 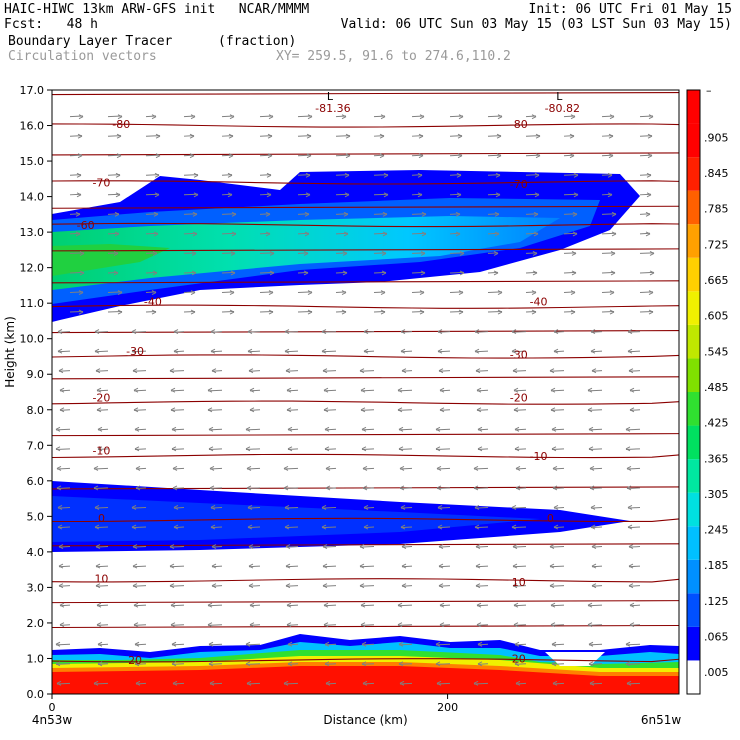 I want to click on colorbar-label: .305, so click(x=716, y=494).